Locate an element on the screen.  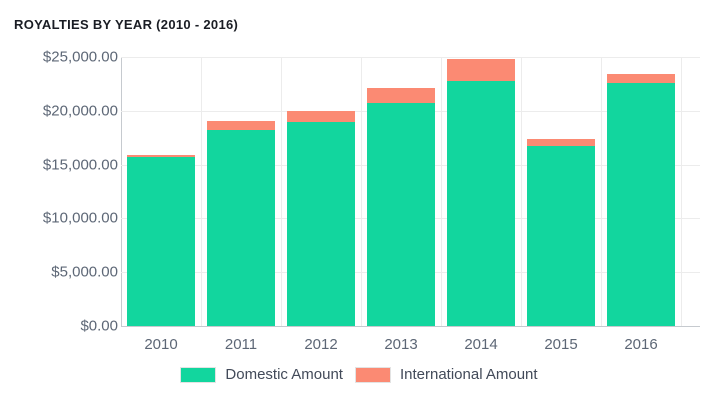
chart-title: ROYALTIES BY YEAR (2010 - 2016) is located at coordinates (126, 24).